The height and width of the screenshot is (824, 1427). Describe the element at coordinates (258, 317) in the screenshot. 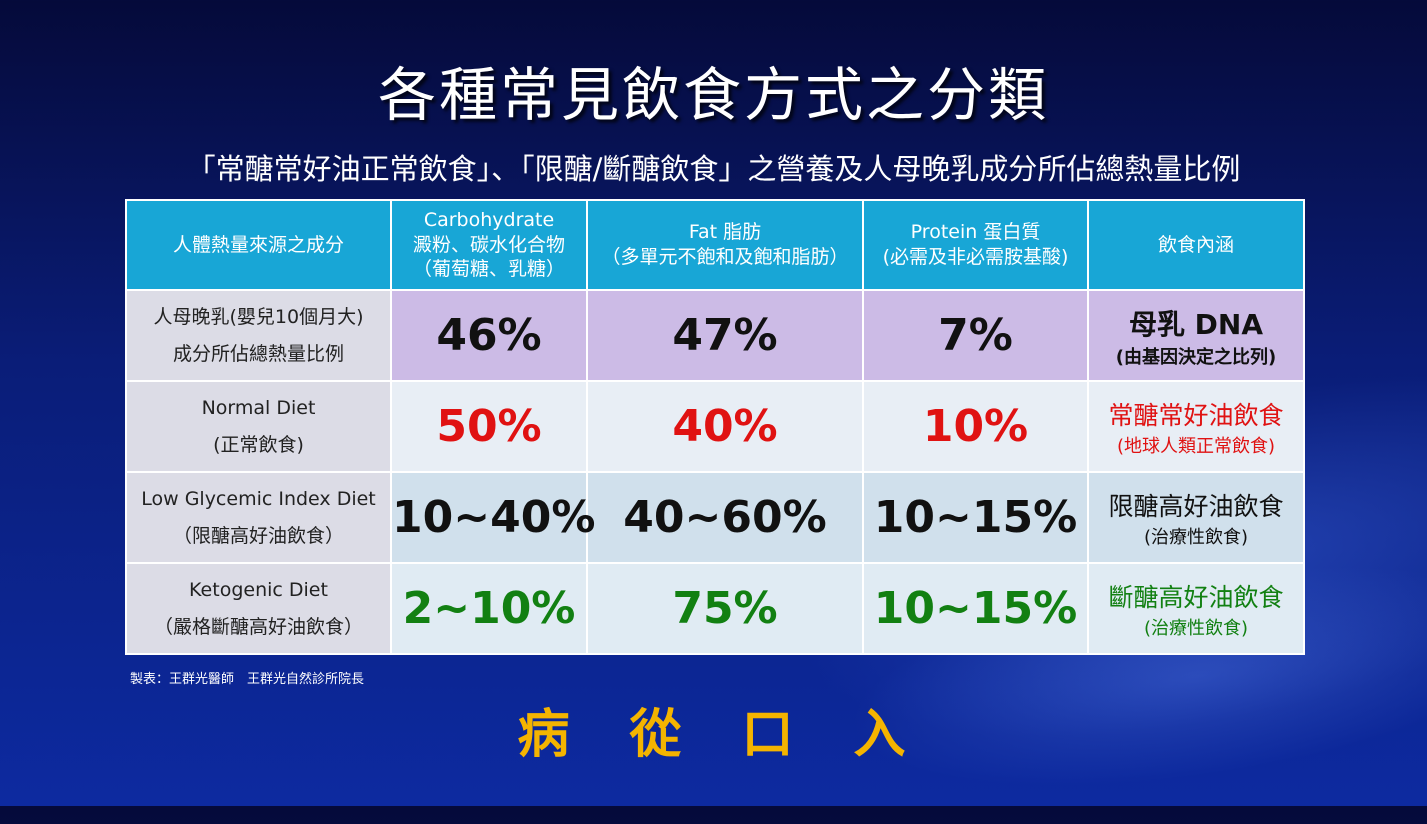

I see `row-label-line1: 人母晚乳(嬰兒10個月大)` at that location.